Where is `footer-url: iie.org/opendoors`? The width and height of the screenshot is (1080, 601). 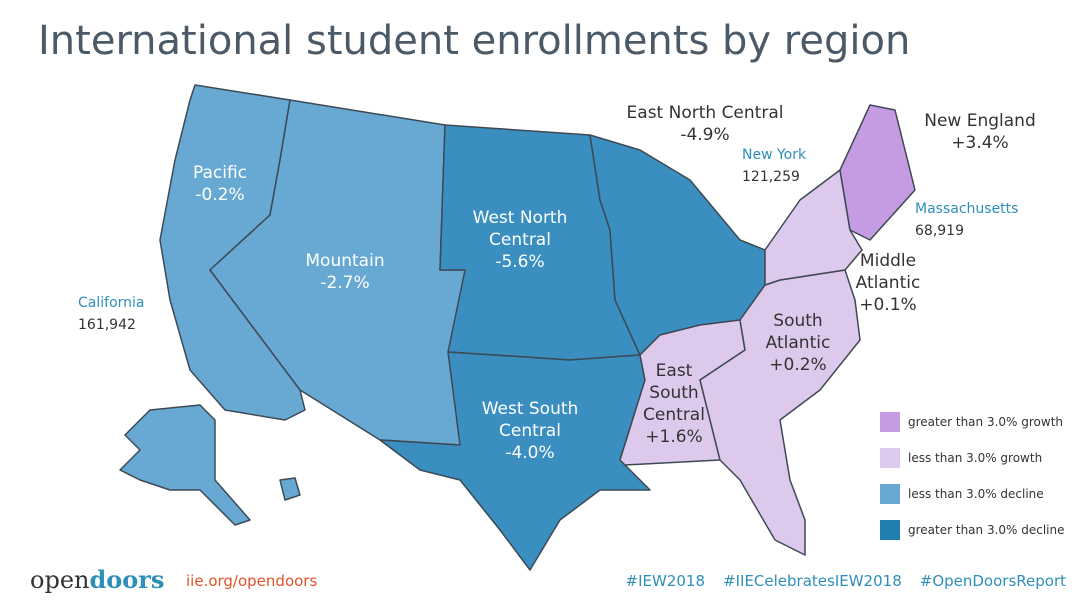
footer-url: iie.org/opendoors is located at coordinates (252, 581).